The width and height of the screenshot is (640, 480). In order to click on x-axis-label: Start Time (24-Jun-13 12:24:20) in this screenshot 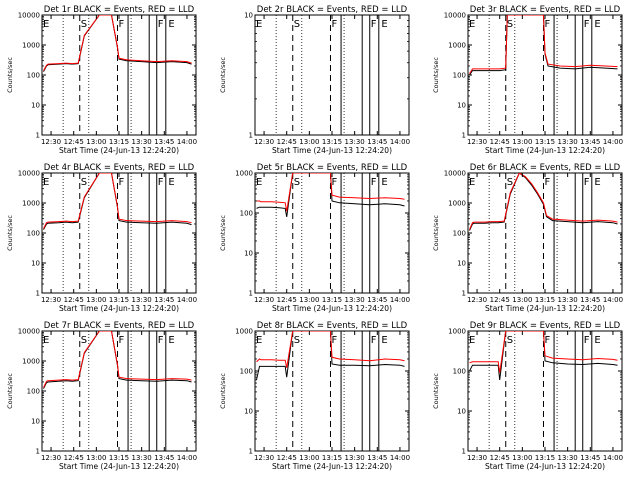, I will do `click(545, 466)`.